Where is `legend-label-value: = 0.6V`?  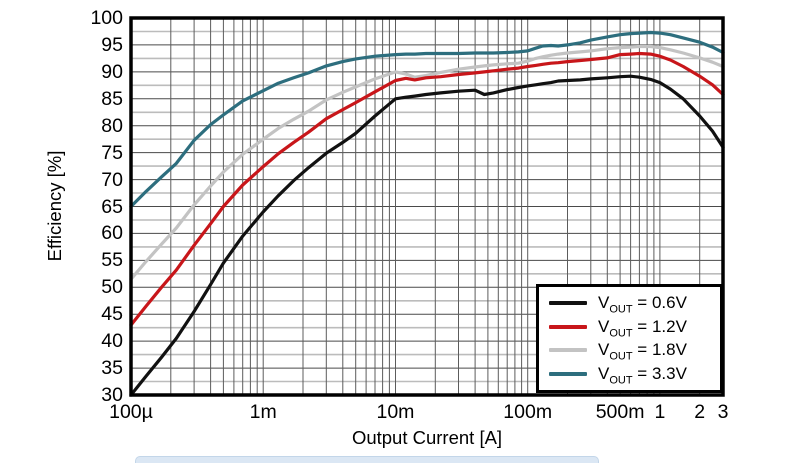
legend-label-value: = 0.6V is located at coordinates (659, 302).